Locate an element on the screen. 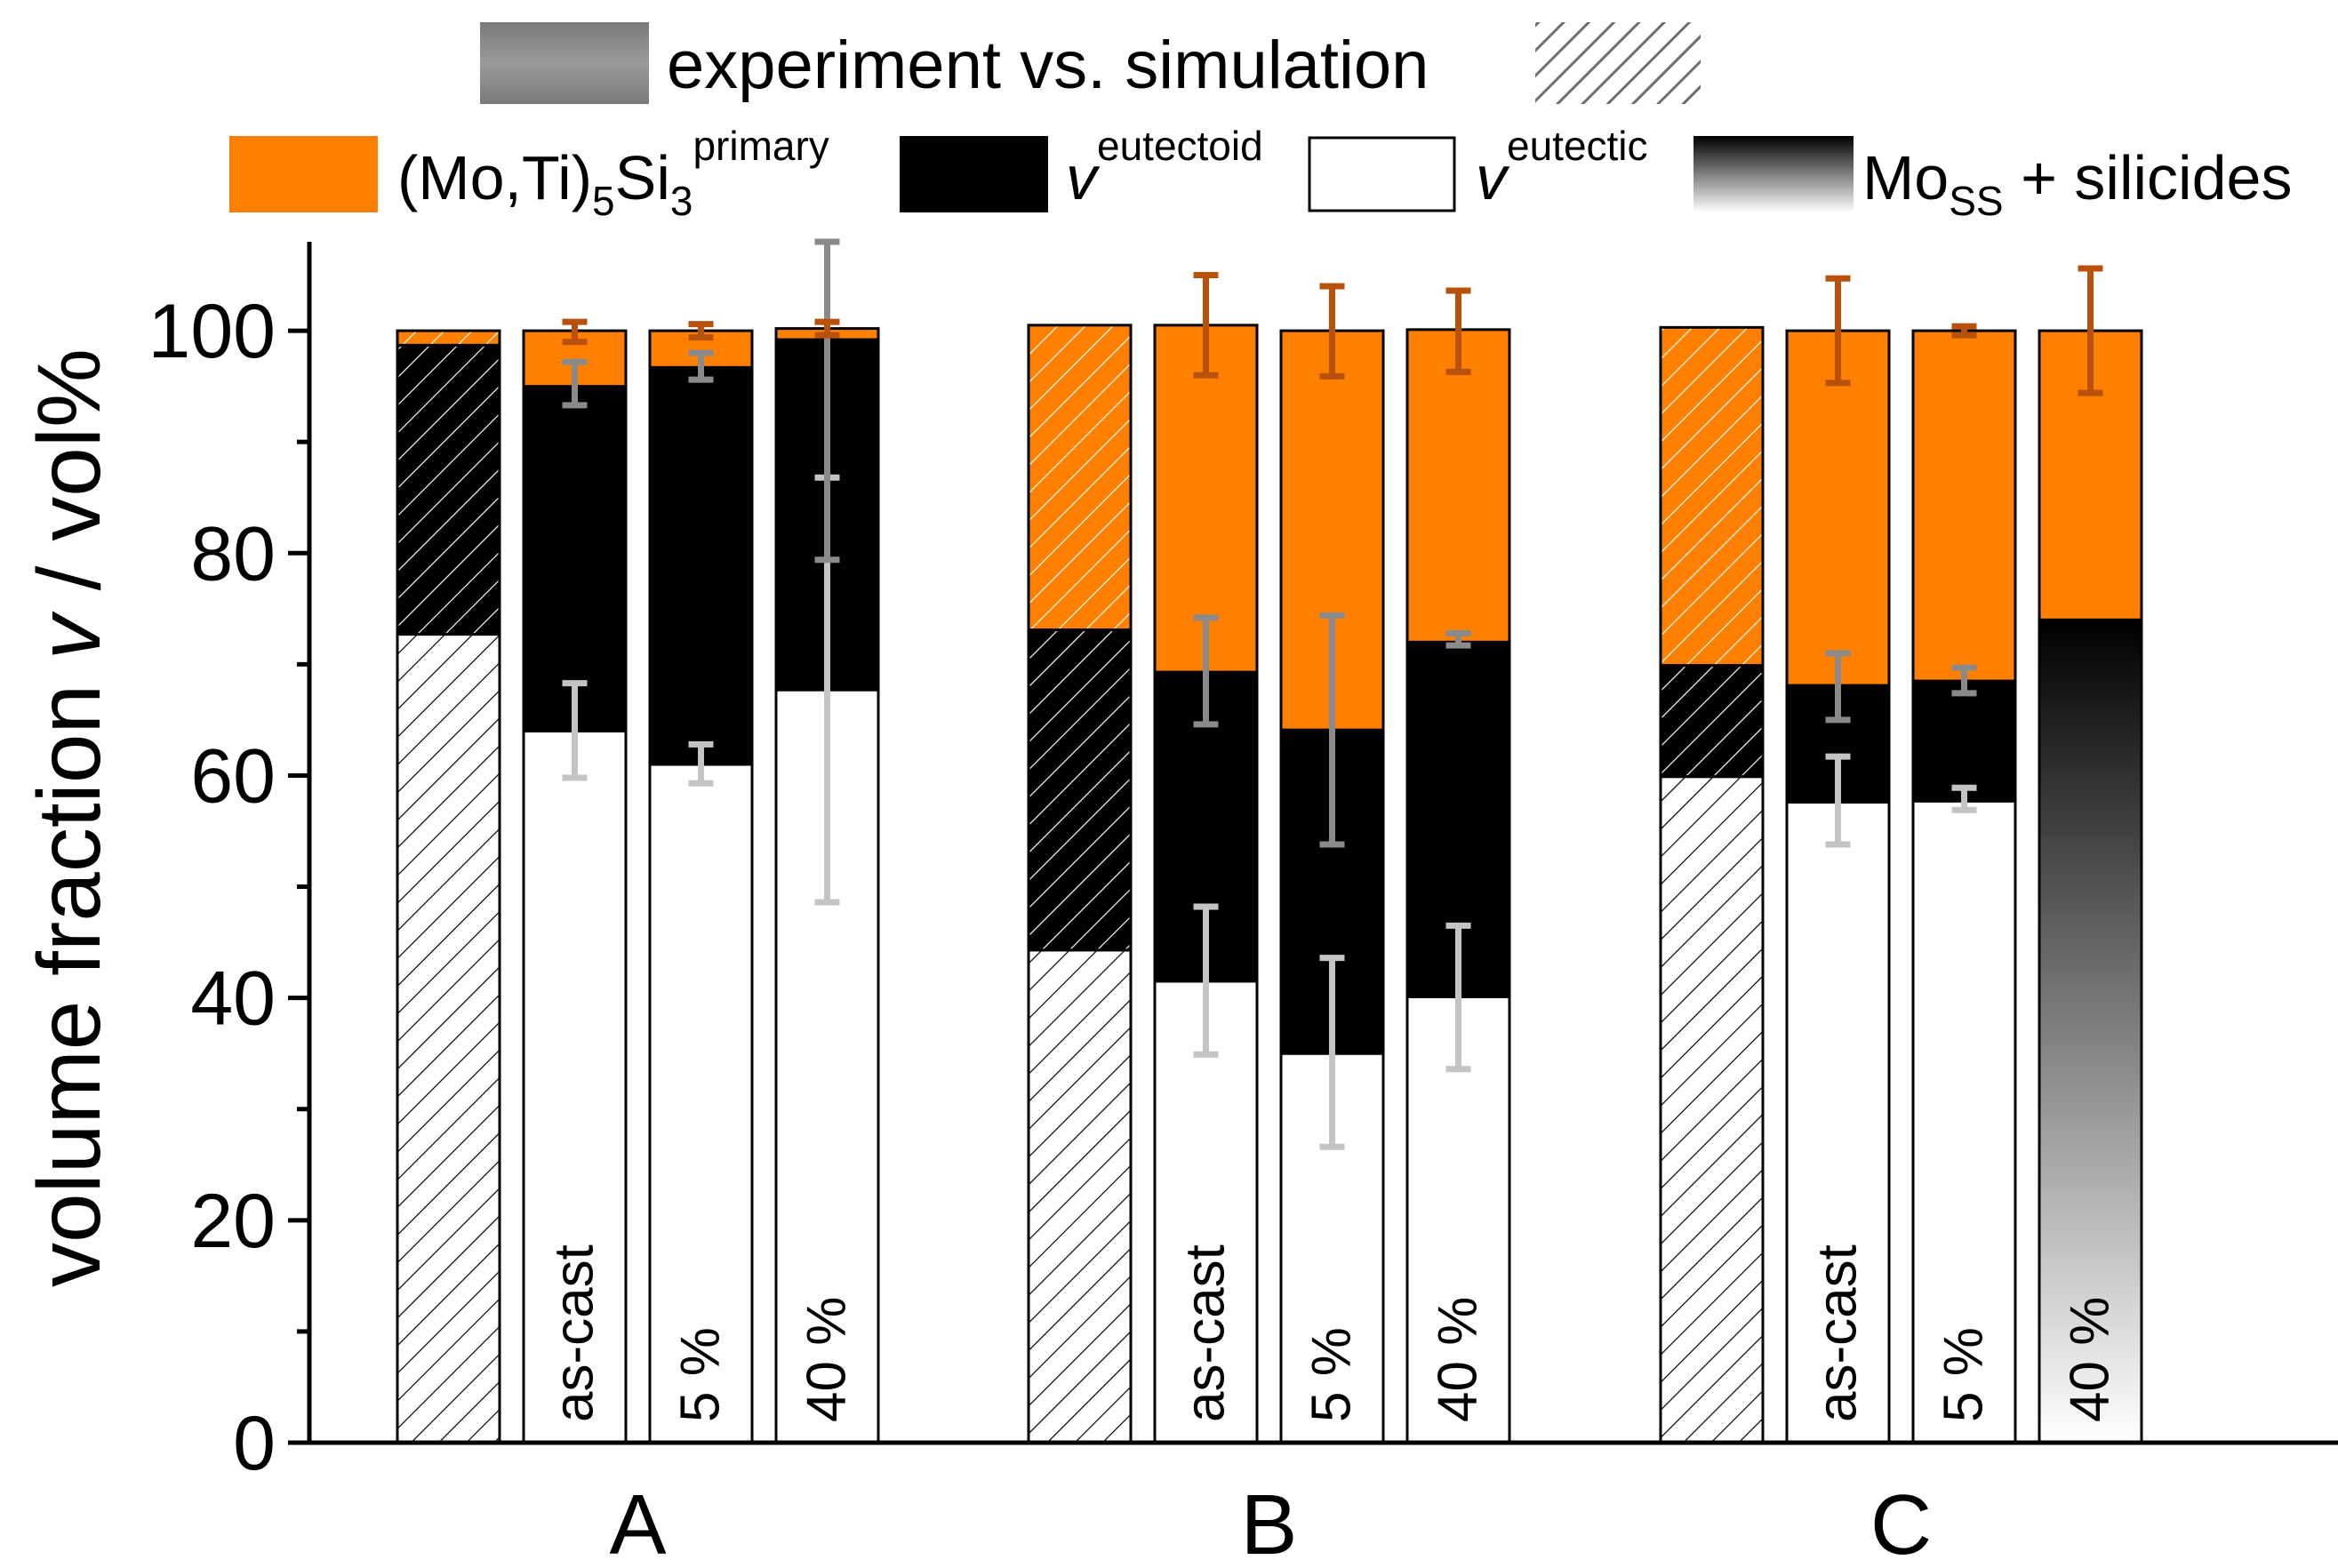 Image resolution: width=2338 pixels, height=1568 pixels. simulation-swatch is located at coordinates (1618, 63).